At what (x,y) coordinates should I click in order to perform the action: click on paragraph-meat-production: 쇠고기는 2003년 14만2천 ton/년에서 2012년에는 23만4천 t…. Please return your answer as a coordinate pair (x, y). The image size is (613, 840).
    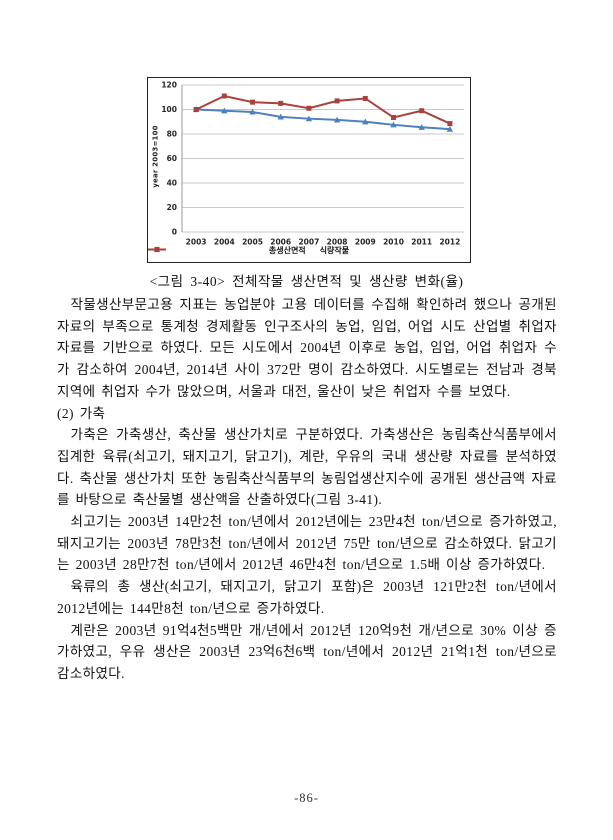
    Looking at the image, I should click on (307, 543).